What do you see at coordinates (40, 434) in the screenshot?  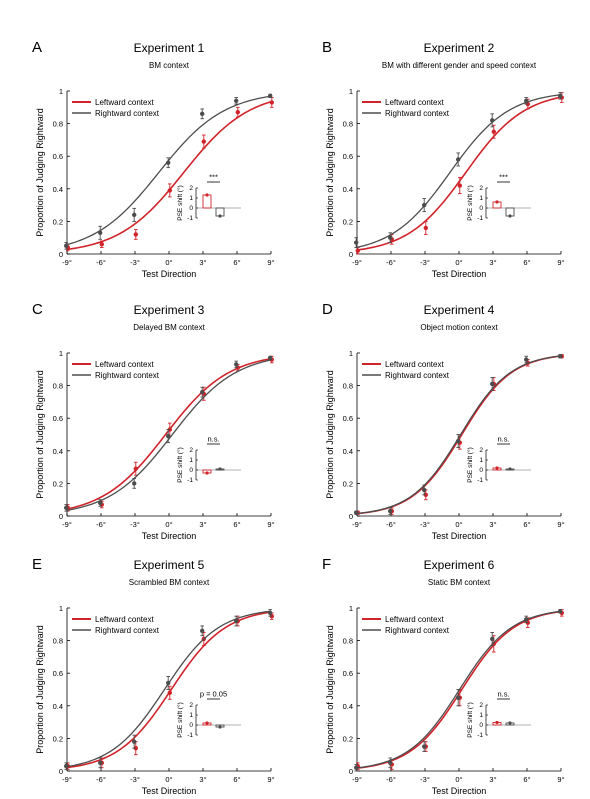 I see `y-axis-label: Proportion of Judging Rightward` at bounding box center [40, 434].